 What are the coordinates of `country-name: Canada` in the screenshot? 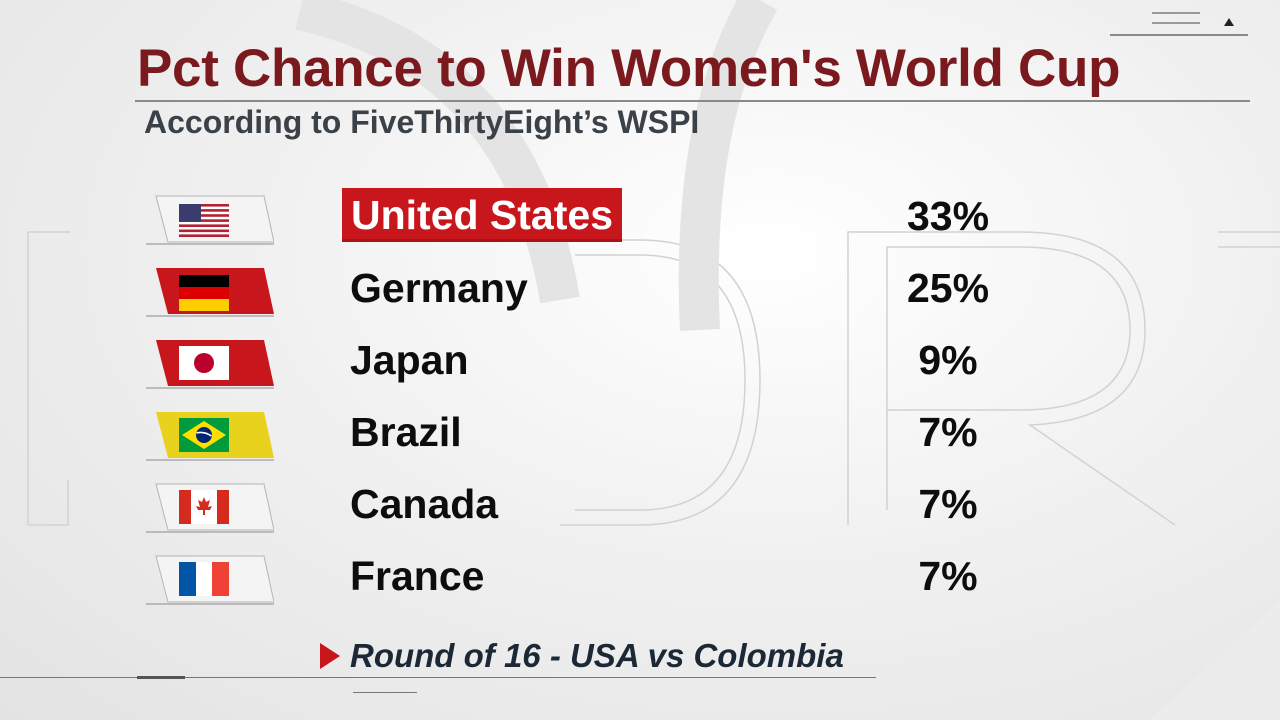 It's located at (424, 504).